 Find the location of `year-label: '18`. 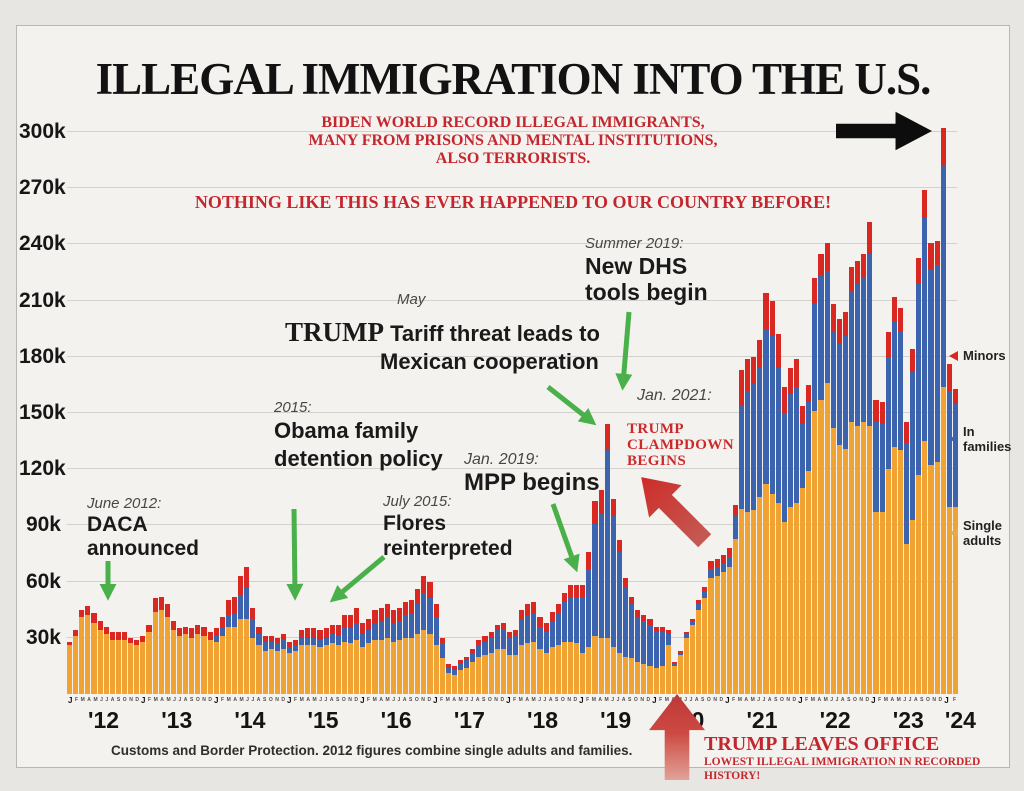

year-label: '18 is located at coordinates (542, 720).